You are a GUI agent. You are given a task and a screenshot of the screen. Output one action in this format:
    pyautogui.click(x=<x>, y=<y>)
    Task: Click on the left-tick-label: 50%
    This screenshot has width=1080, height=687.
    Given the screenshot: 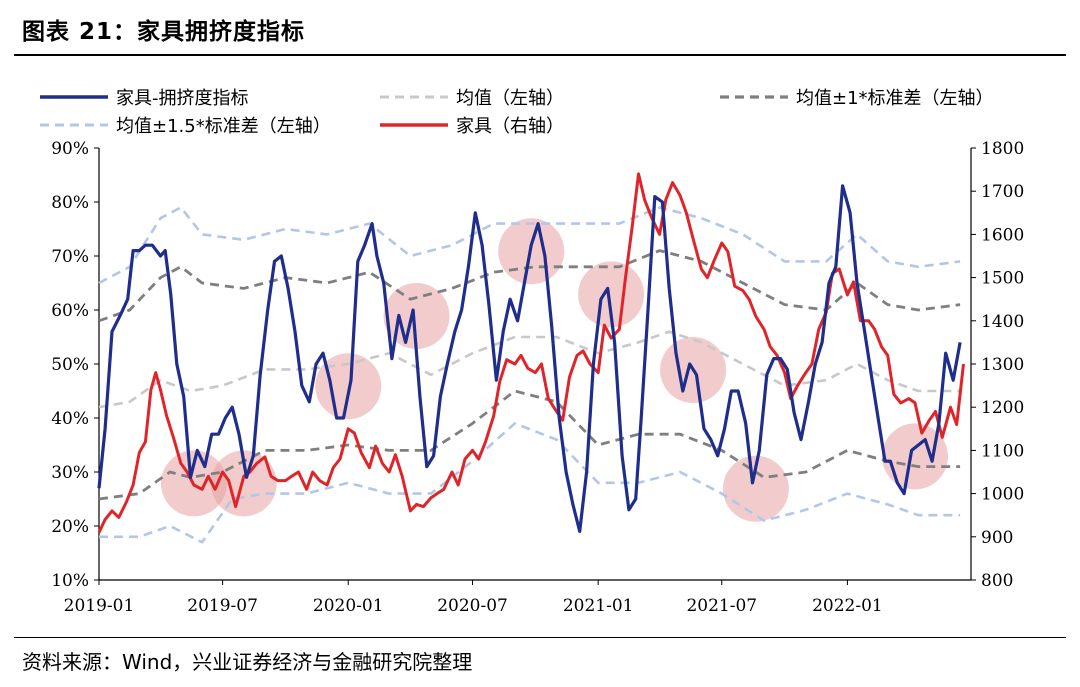 What is the action you would take?
    pyautogui.click(x=70, y=365)
    